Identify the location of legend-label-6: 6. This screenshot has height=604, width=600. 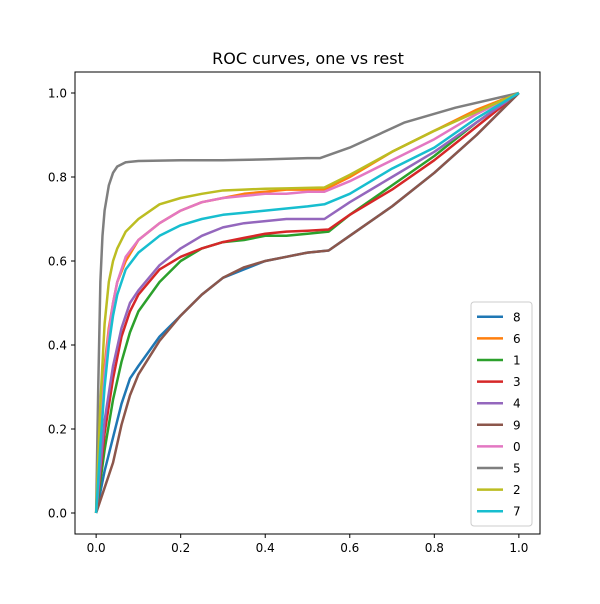
(517, 339).